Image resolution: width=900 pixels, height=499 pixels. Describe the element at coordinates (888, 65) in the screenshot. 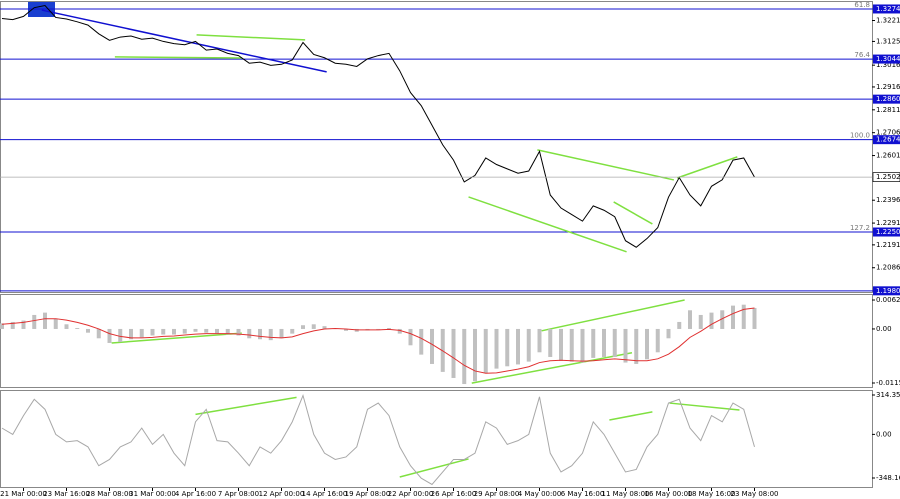

I see `y-tick-label: 1.3016` at that location.